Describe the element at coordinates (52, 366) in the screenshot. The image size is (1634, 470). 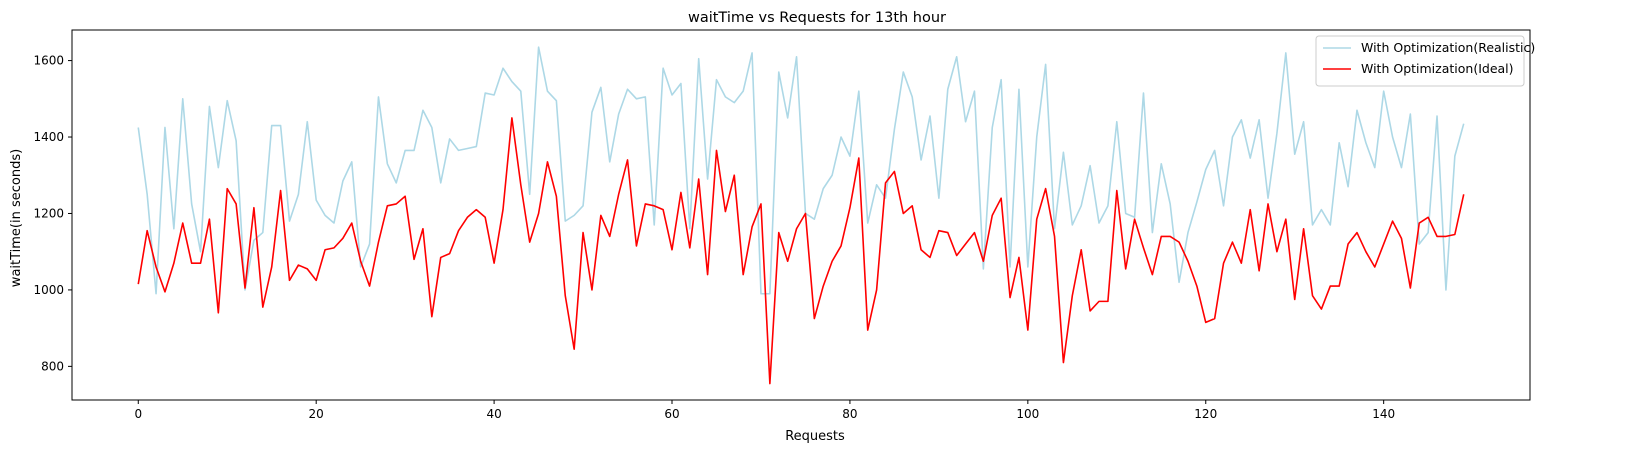
I see `y-tick-label: 800` at that location.